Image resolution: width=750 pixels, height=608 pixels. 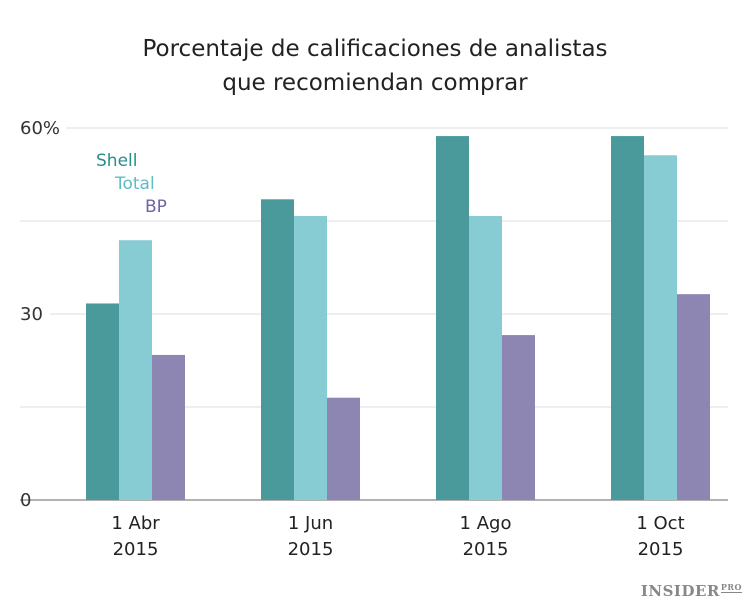 I want to click on chart-title-line-2: que recomiendan comprar, so click(x=375, y=83).